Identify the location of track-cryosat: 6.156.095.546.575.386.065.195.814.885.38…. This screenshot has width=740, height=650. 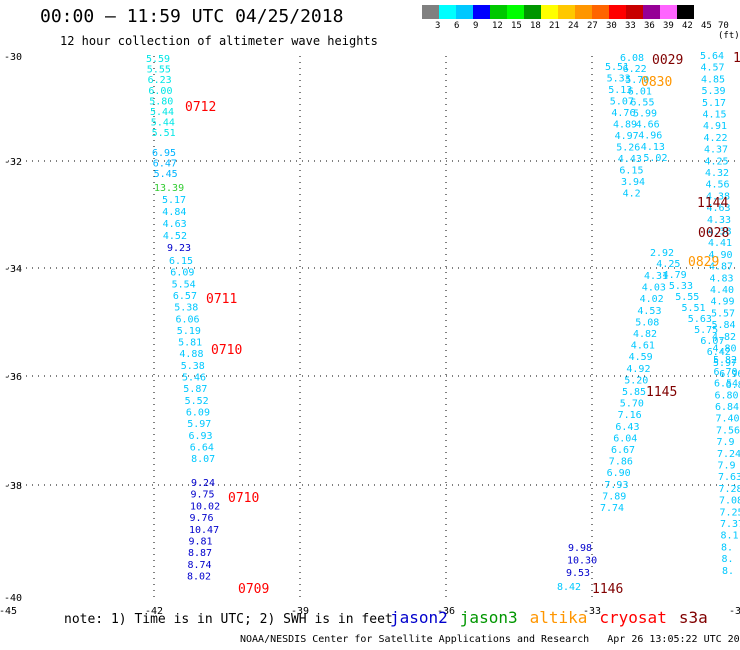
(192, 360).